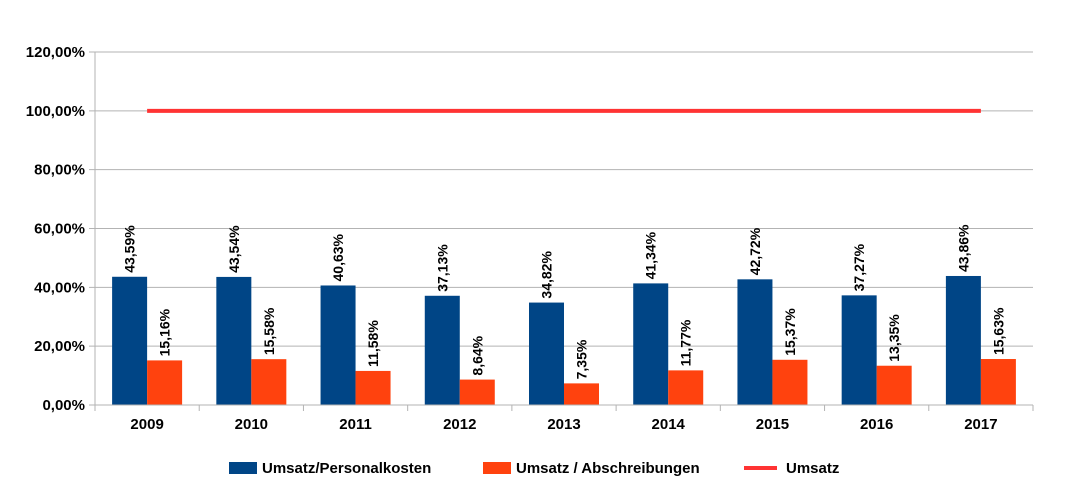 The height and width of the screenshot is (493, 1075). I want to click on data-label: 15,16%, so click(165, 332).